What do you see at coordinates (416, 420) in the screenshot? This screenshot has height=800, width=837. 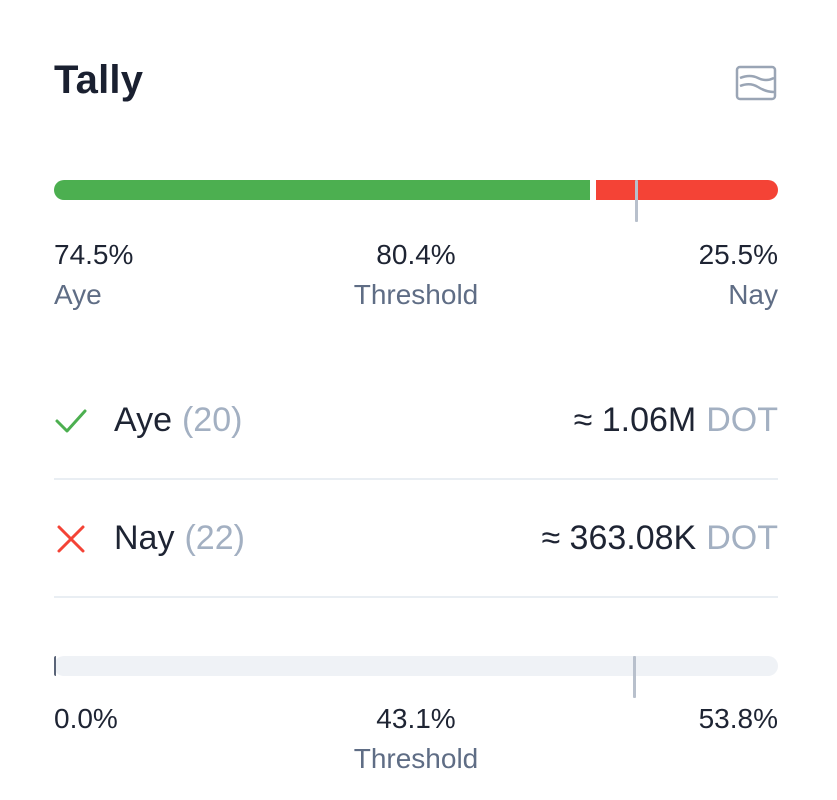 I see `aye-votes-row: Aye (20) ≈ 1.06M DOT` at bounding box center [416, 420].